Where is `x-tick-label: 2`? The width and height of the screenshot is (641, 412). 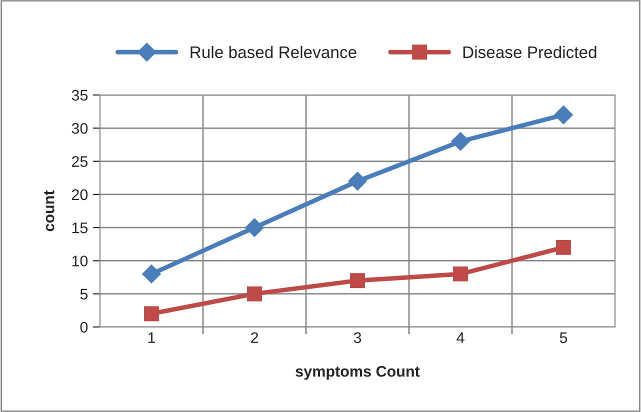
x-tick-label: 2 is located at coordinates (254, 337).